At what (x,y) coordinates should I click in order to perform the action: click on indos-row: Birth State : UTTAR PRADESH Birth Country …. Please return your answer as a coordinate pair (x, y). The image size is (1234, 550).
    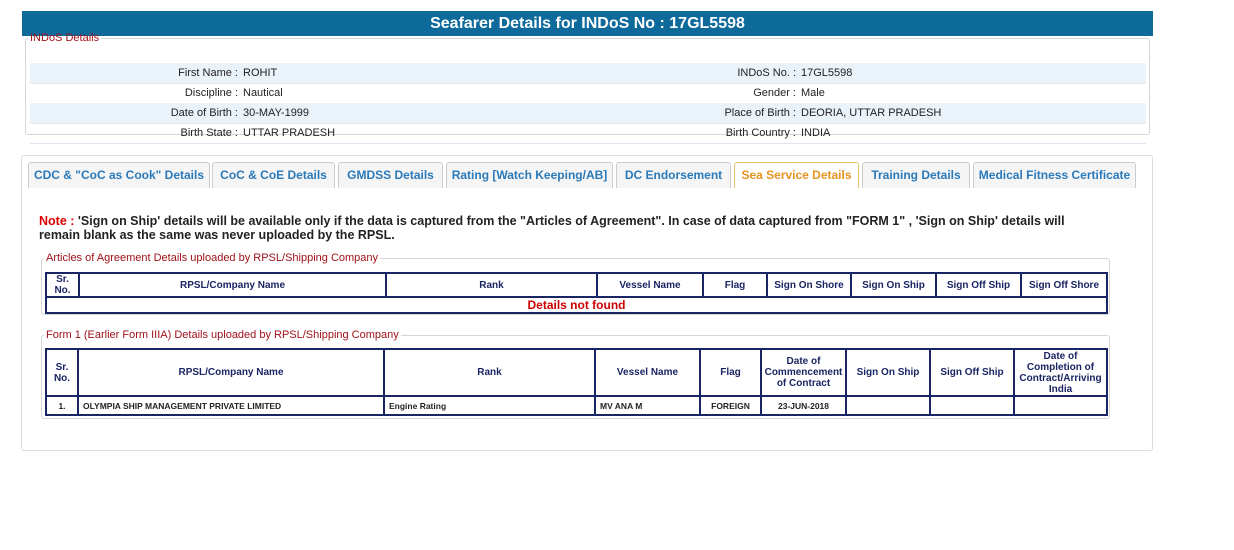
    Looking at the image, I should click on (588, 133).